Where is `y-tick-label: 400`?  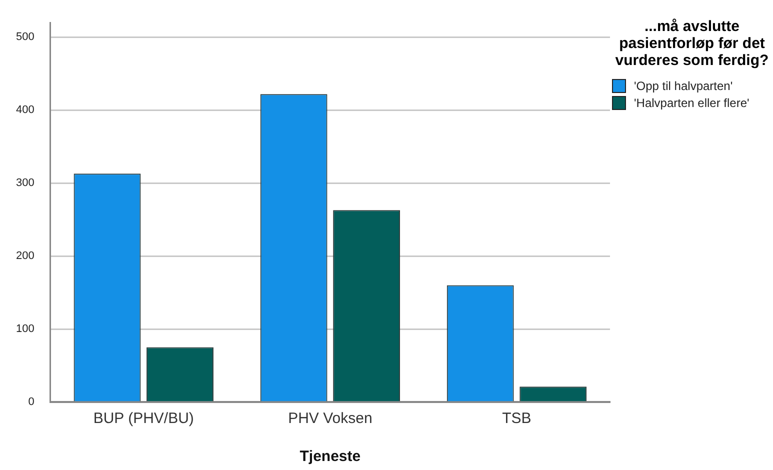
y-tick-label: 400 is located at coordinates (25, 110).